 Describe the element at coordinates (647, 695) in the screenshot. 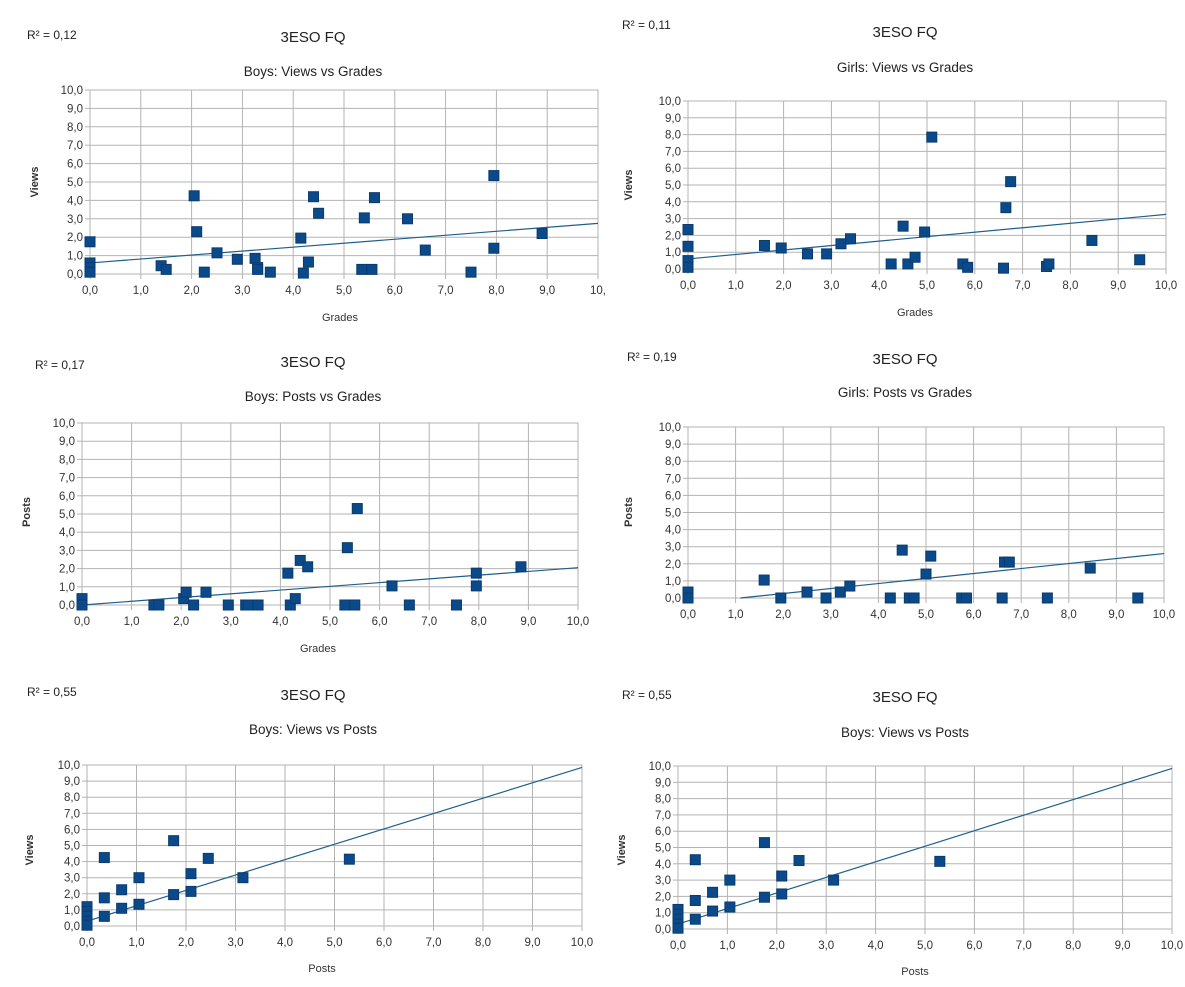

I see `r-squared-label: R² = 0,55` at that location.